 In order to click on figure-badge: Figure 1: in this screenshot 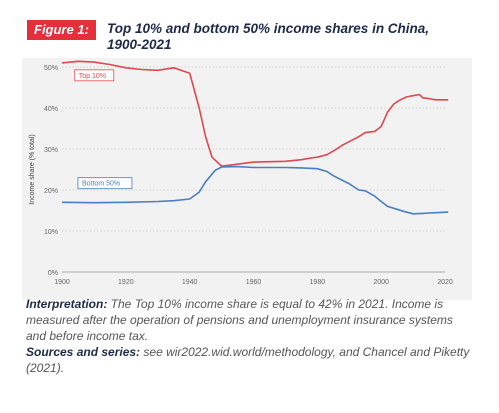, I will do `click(61, 30)`.